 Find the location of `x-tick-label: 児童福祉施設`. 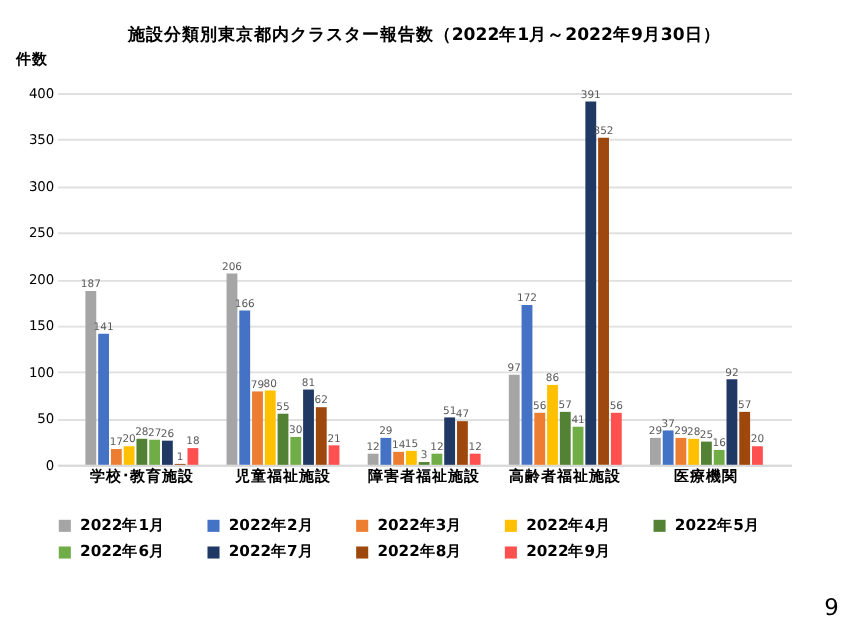

x-tick-label: 児童福祉施設 is located at coordinates (283, 475).